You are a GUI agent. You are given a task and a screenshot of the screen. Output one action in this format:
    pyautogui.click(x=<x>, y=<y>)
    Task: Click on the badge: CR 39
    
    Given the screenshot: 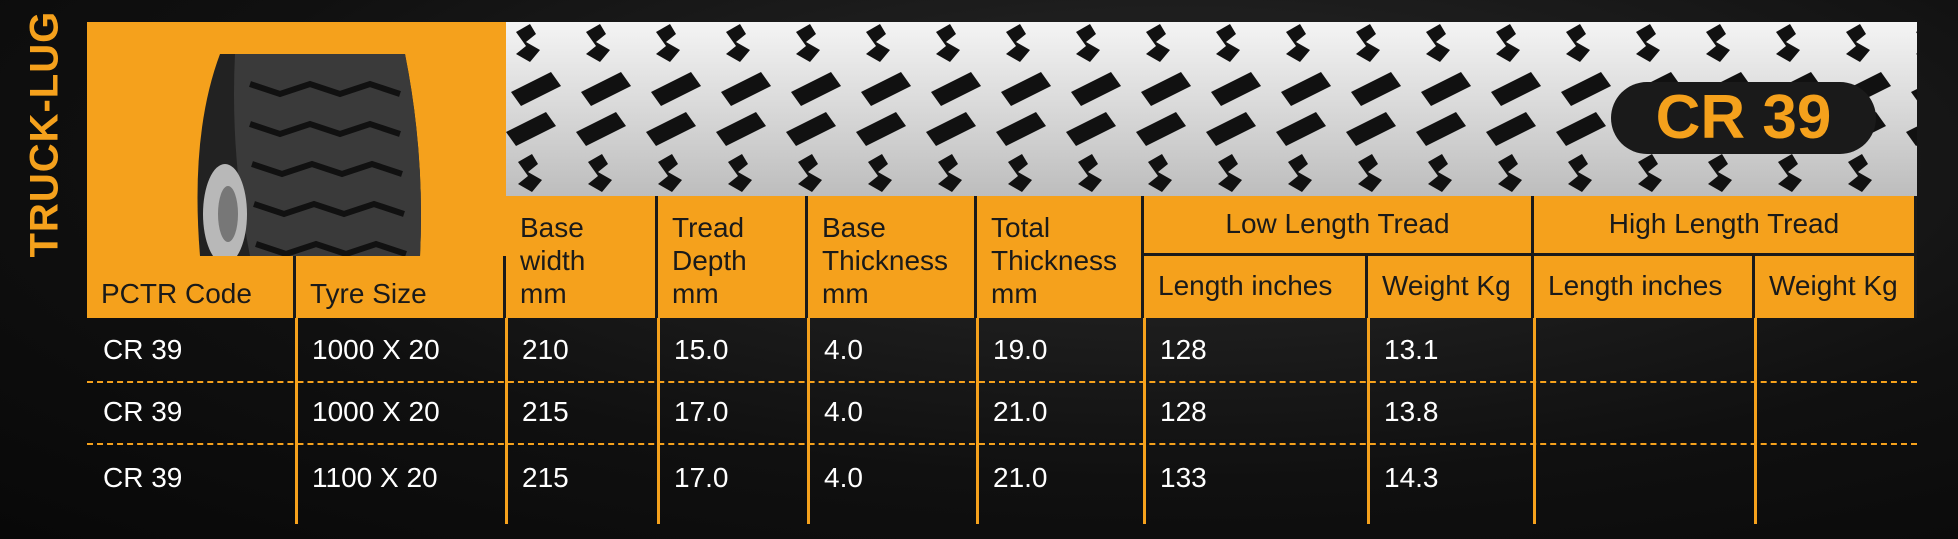 What is the action you would take?
    pyautogui.click(x=1743, y=117)
    